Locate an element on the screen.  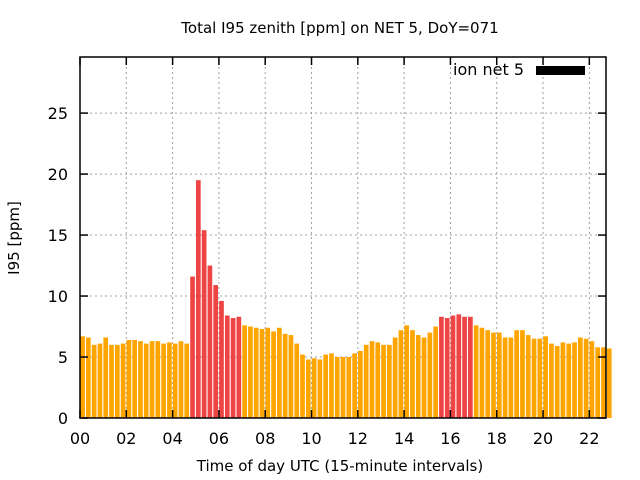
x-tick-label: 10 is located at coordinates (311, 438).